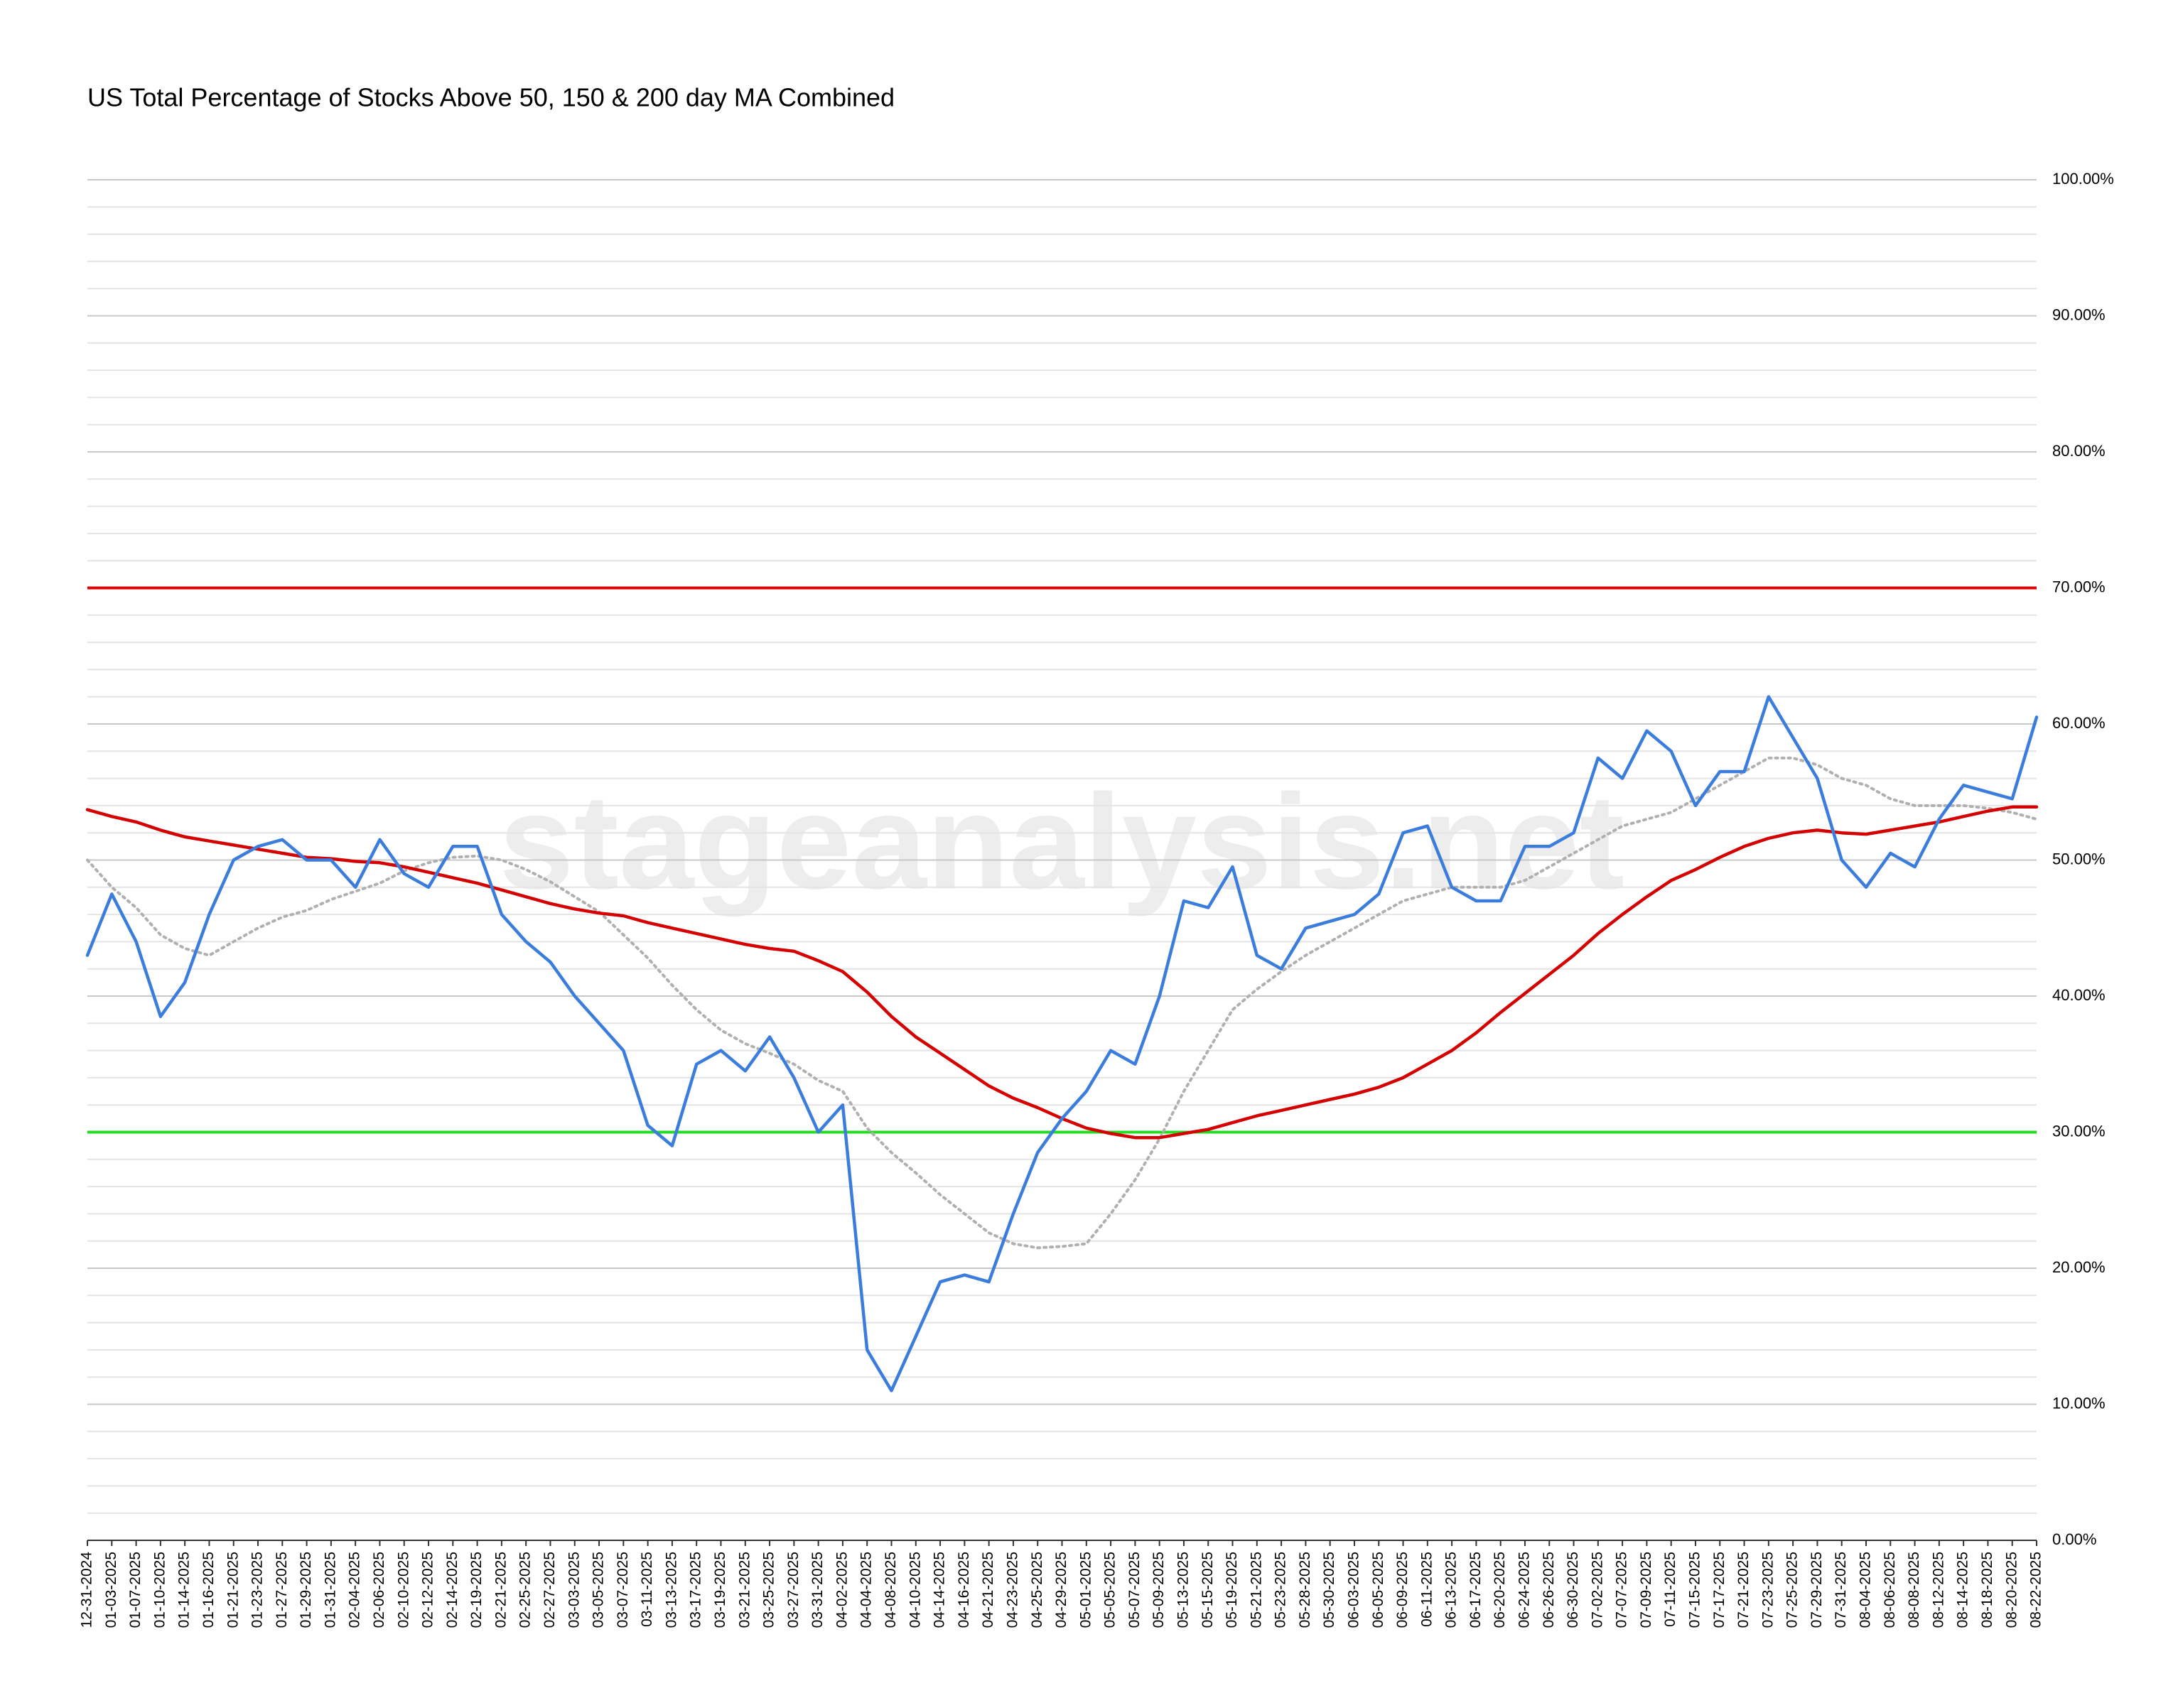 Image resolution: width=2183 pixels, height=1708 pixels. I want to click on x-tick-label: 01-29-2025, so click(306, 1590).